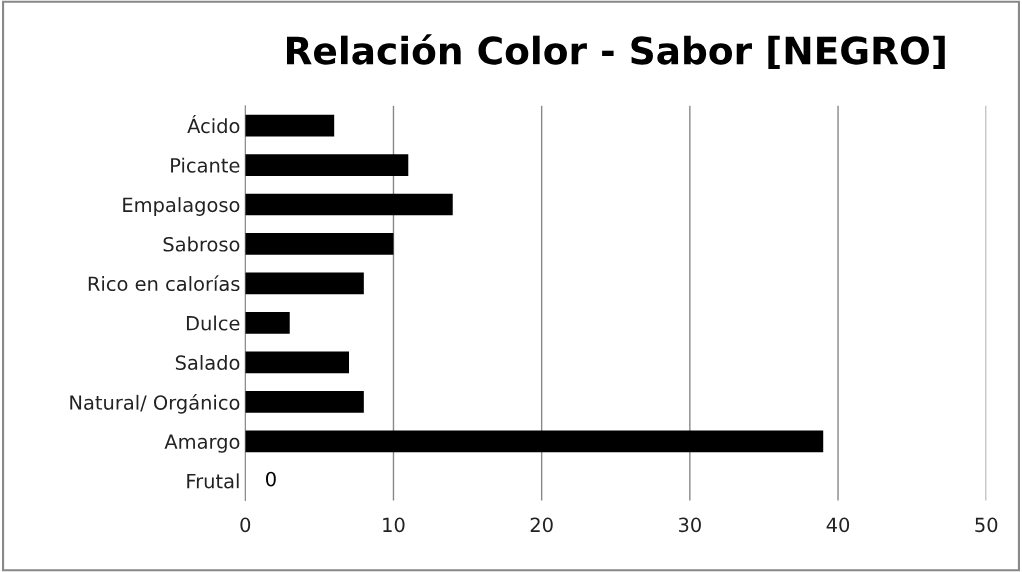 The height and width of the screenshot is (572, 1022). I want to click on y-tick-label: Natural/ Orgánico, so click(155, 404).